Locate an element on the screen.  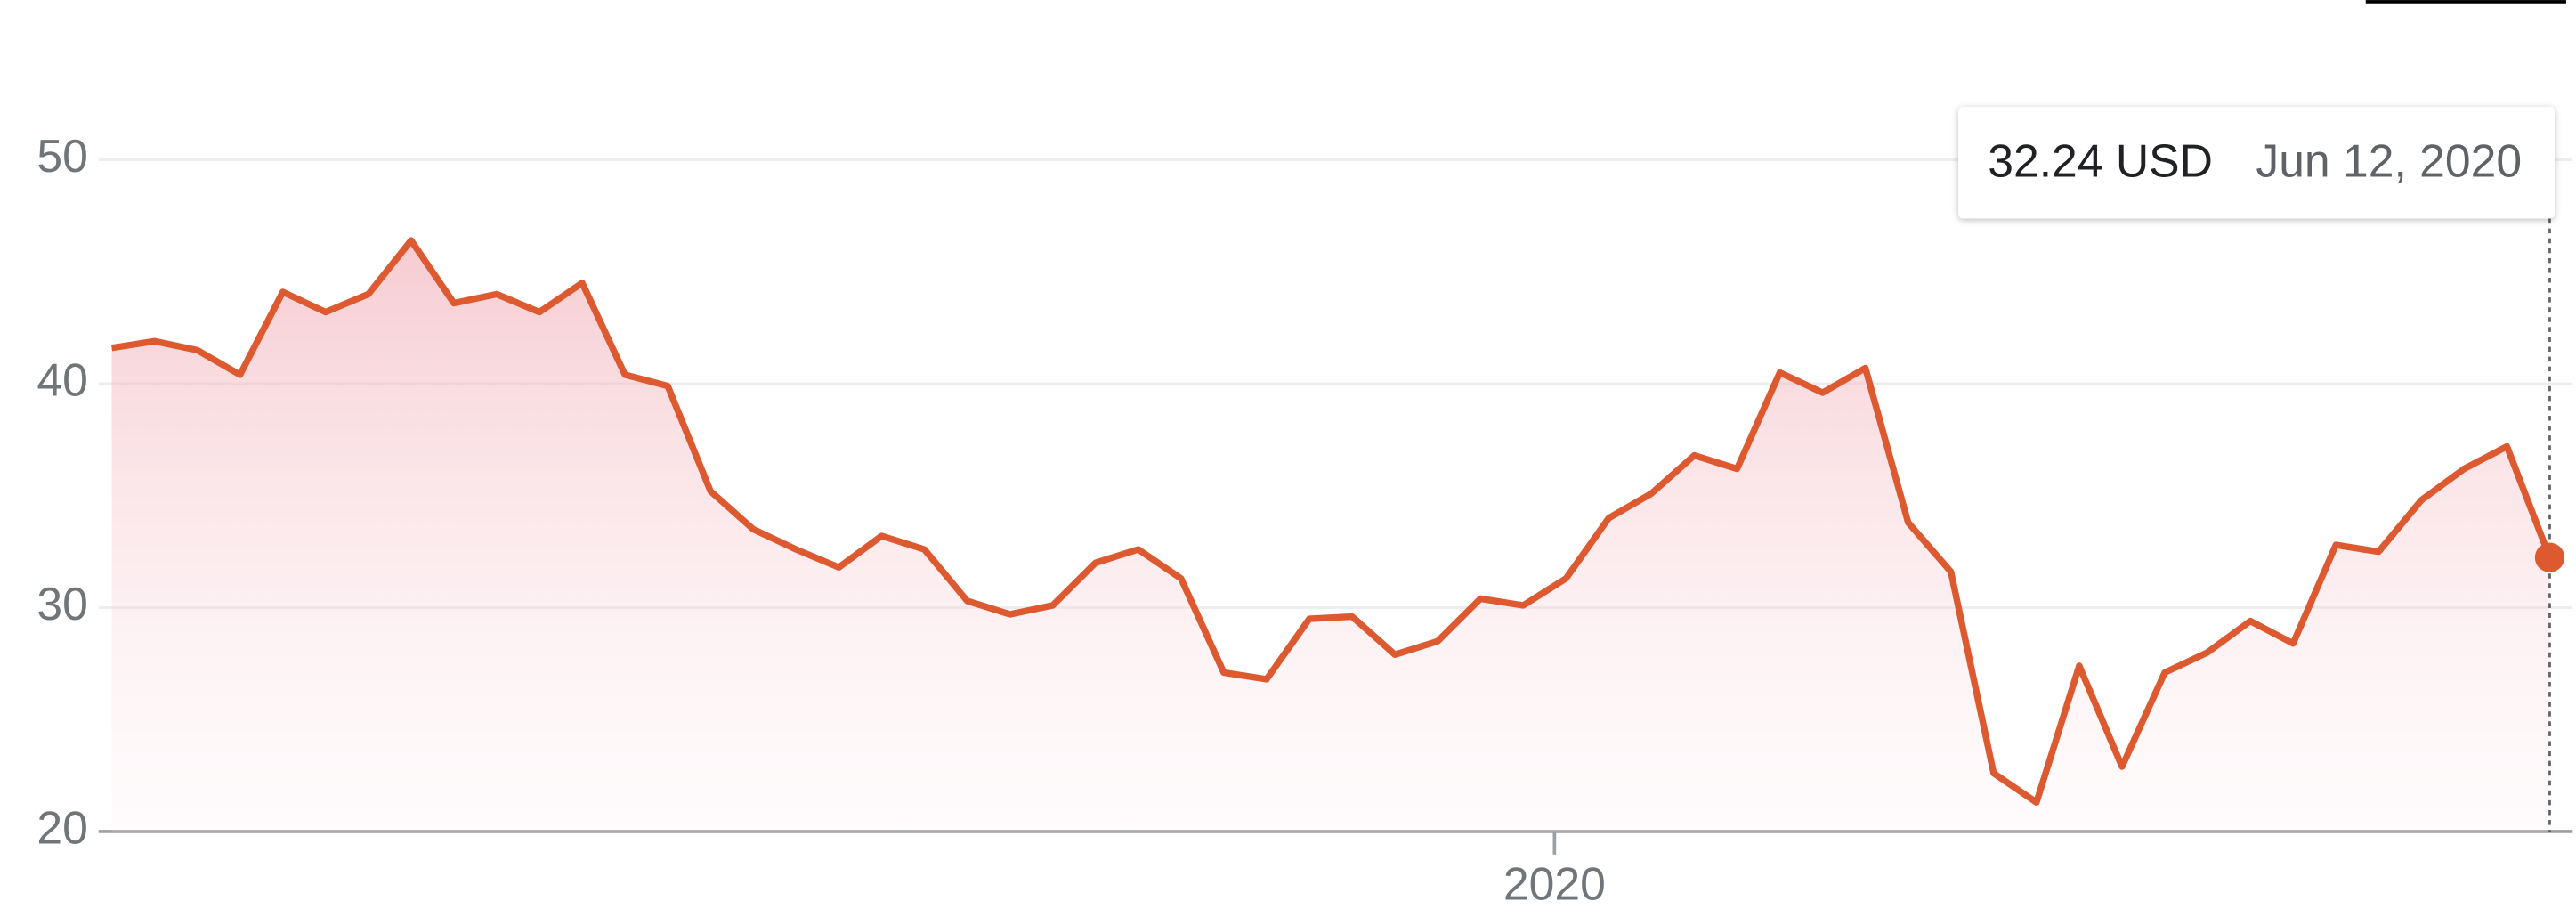
x-tick-label: 2020 is located at coordinates (1554, 883).